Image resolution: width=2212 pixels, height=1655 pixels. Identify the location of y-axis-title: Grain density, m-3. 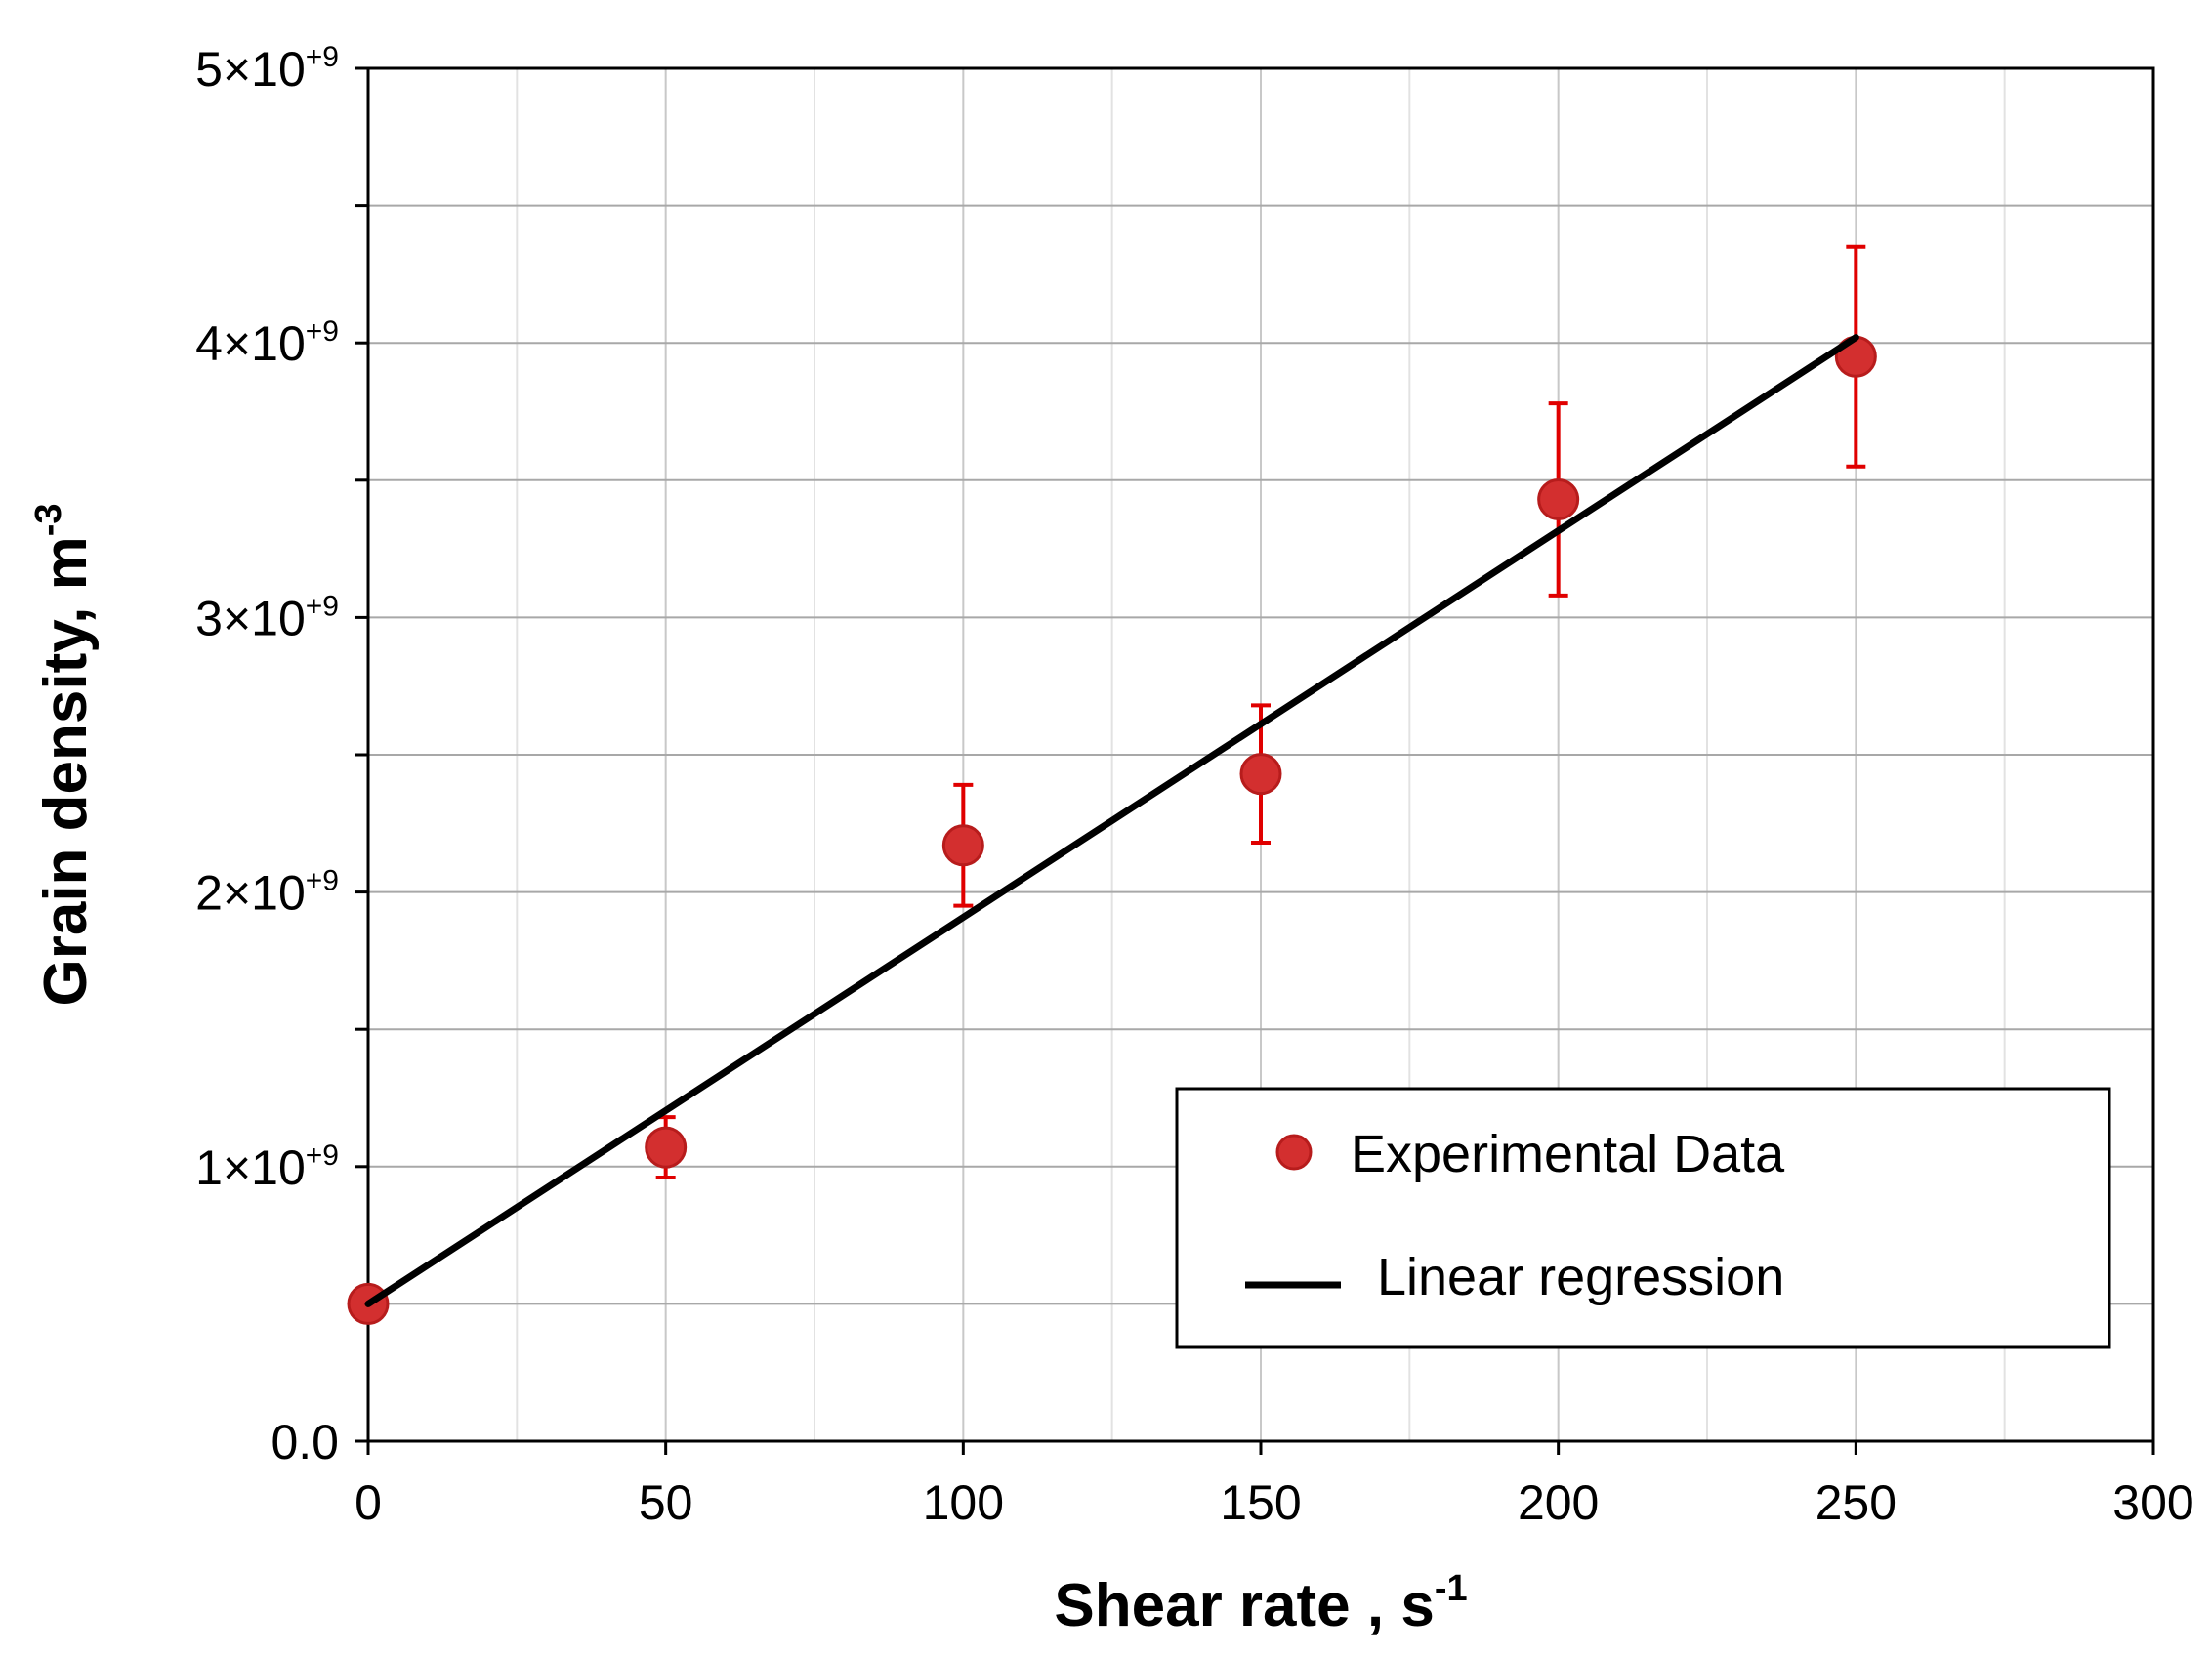
(64, 756).